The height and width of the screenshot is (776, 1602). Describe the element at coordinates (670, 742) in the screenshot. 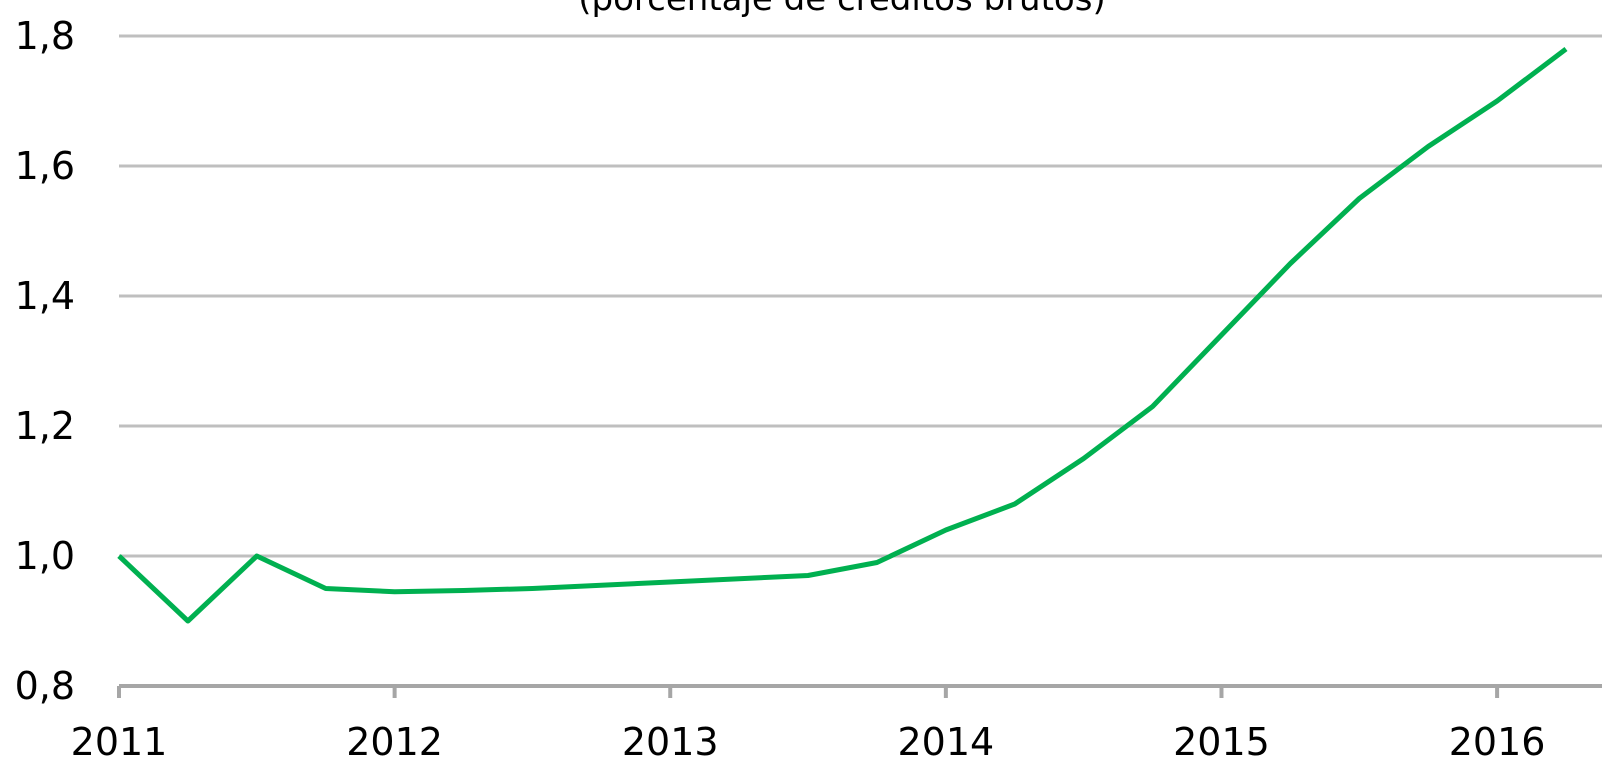

I see `x-tick-label: 2013` at that location.